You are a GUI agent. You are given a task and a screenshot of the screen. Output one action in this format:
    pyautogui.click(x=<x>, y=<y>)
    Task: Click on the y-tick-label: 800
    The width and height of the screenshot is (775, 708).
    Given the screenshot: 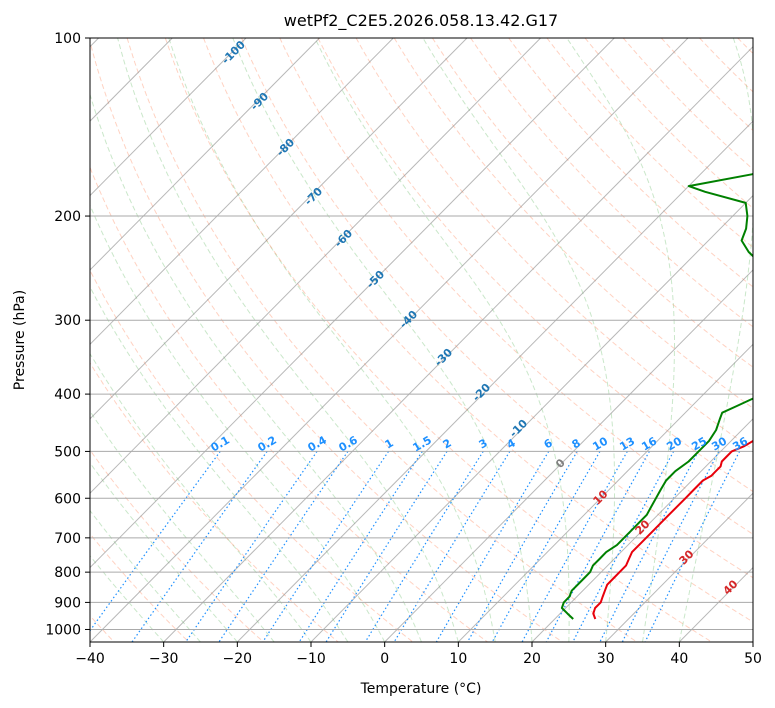 What is the action you would take?
    pyautogui.click(x=67, y=573)
    